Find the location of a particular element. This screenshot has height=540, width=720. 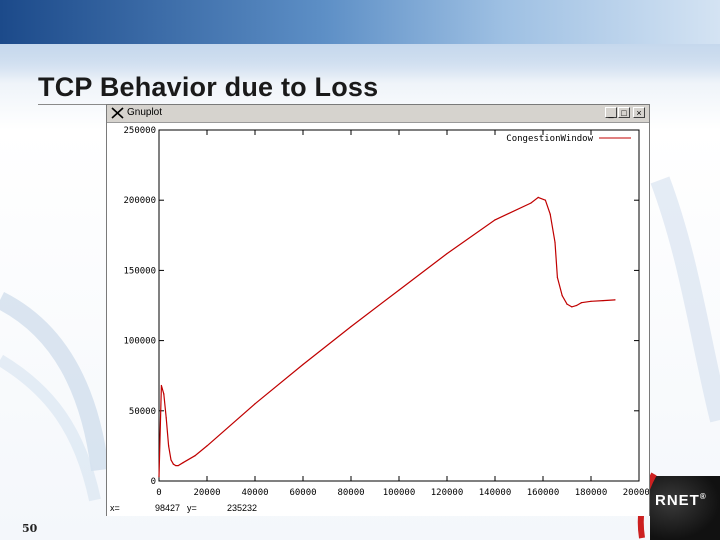

x-tick-label: 140000 is located at coordinates (495, 493).